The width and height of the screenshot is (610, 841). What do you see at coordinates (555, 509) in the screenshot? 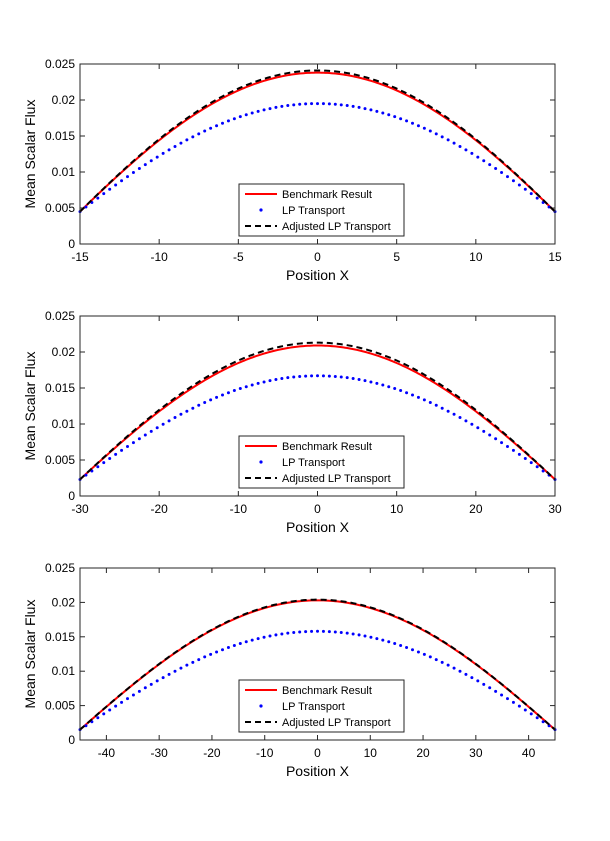
I see `x-tick-label: 30` at bounding box center [555, 509].